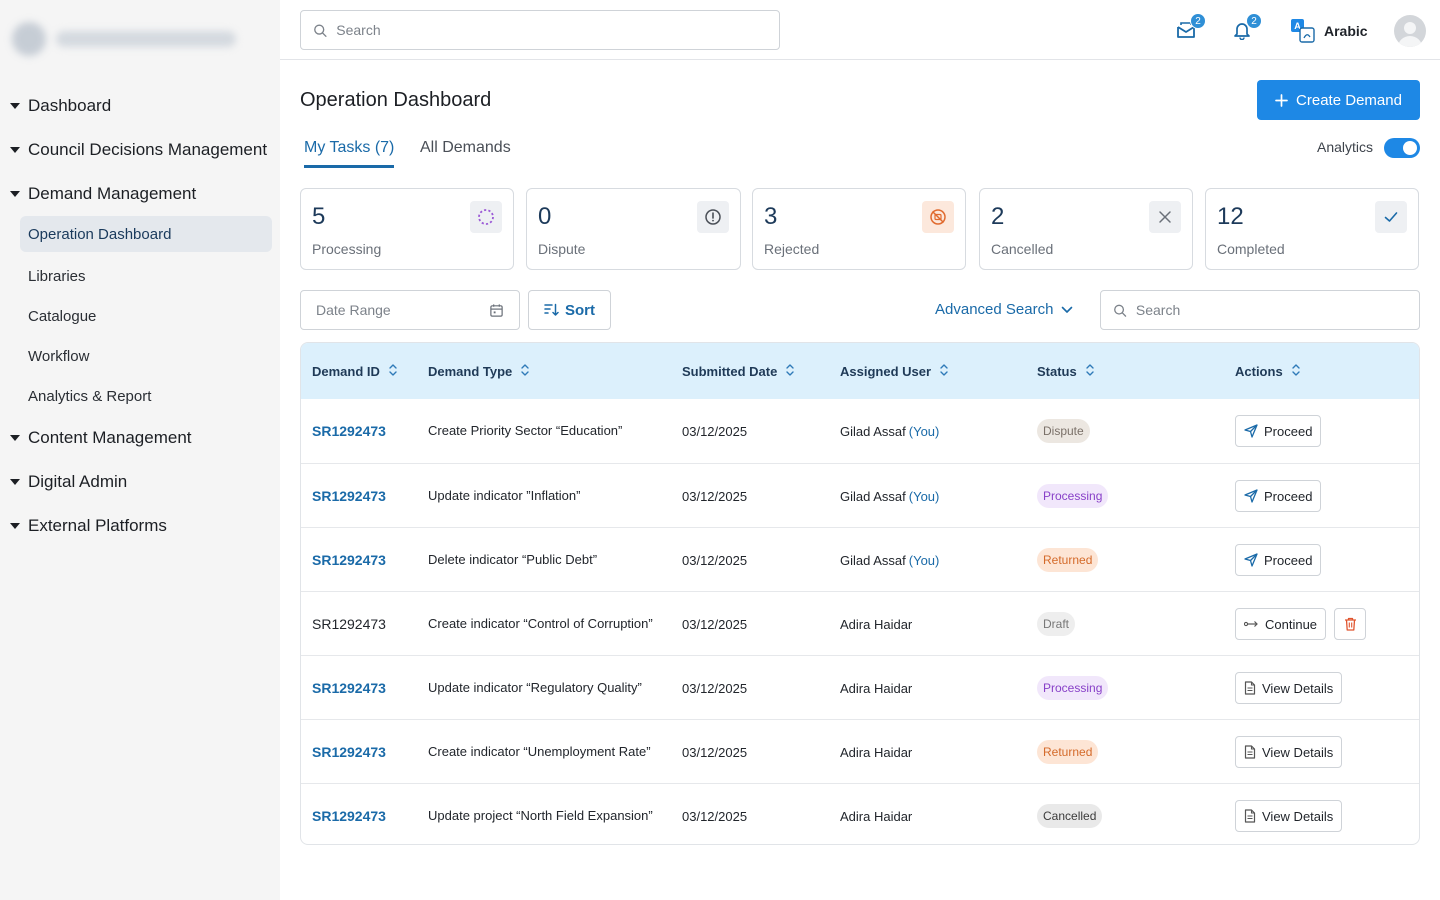  What do you see at coordinates (713, 217) in the screenshot?
I see `alert-circle-icon` at bounding box center [713, 217].